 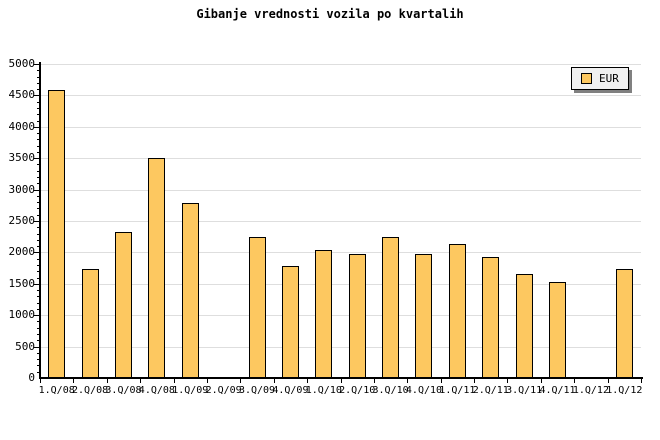 What do you see at coordinates (22, 252) in the screenshot?
I see `y-tick-label: 2000` at bounding box center [22, 252].